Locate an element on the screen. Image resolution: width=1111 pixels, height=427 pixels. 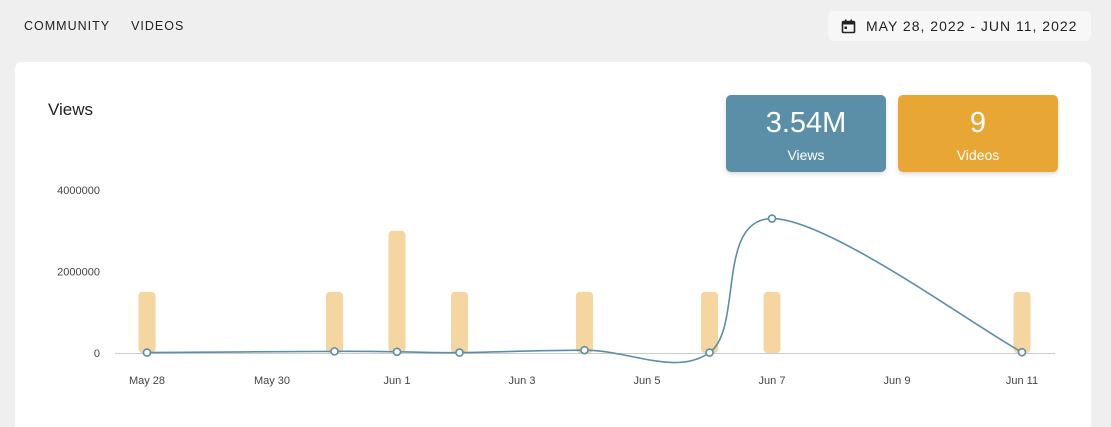
x-tick-label: Jun 5 is located at coordinates (647, 381).